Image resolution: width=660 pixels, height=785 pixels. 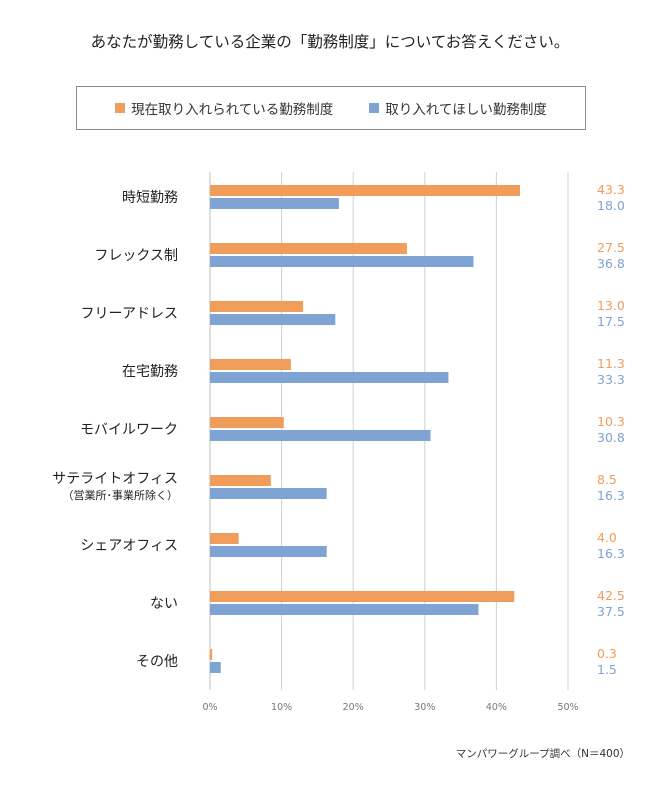 I want to click on category-label: その他, so click(x=157, y=662).